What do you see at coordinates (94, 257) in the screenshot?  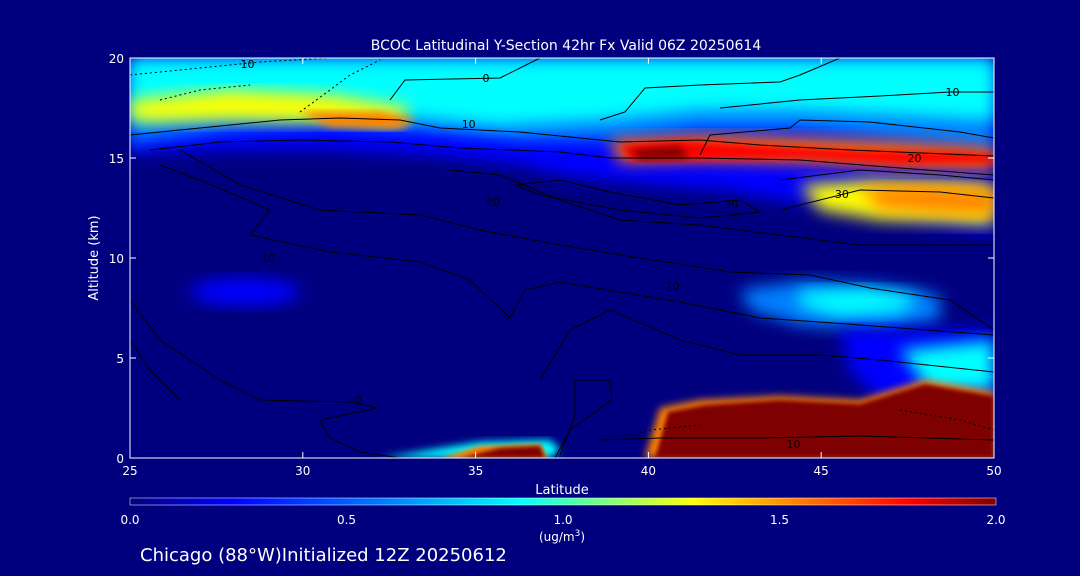 I see `y-axis-label: Altitude (km)` at bounding box center [94, 257].